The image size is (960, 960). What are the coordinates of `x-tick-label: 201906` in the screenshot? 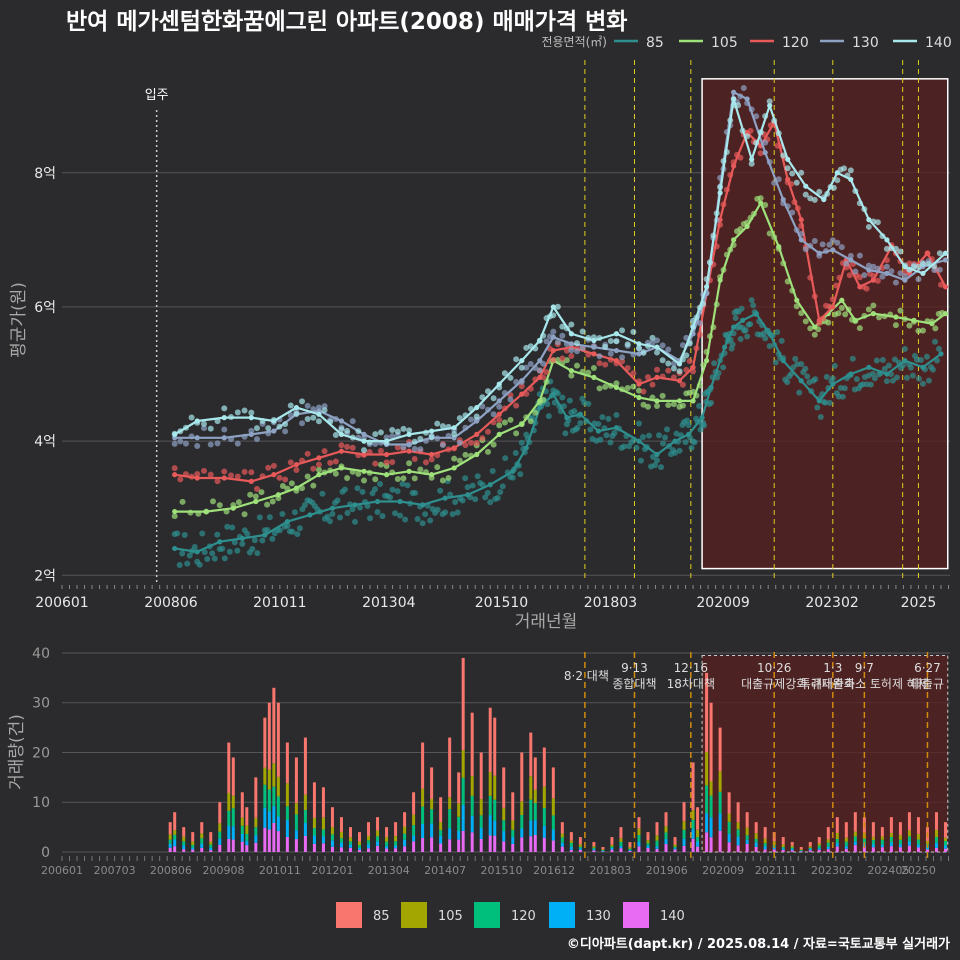 It's located at (667, 870).